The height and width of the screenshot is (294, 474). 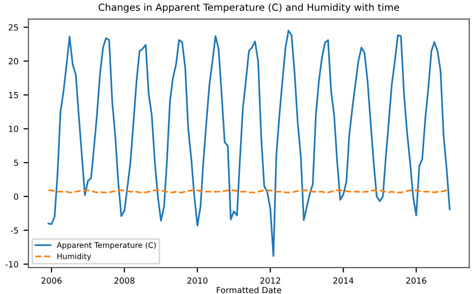 I want to click on x-tick-label: 2010, so click(x=197, y=280).